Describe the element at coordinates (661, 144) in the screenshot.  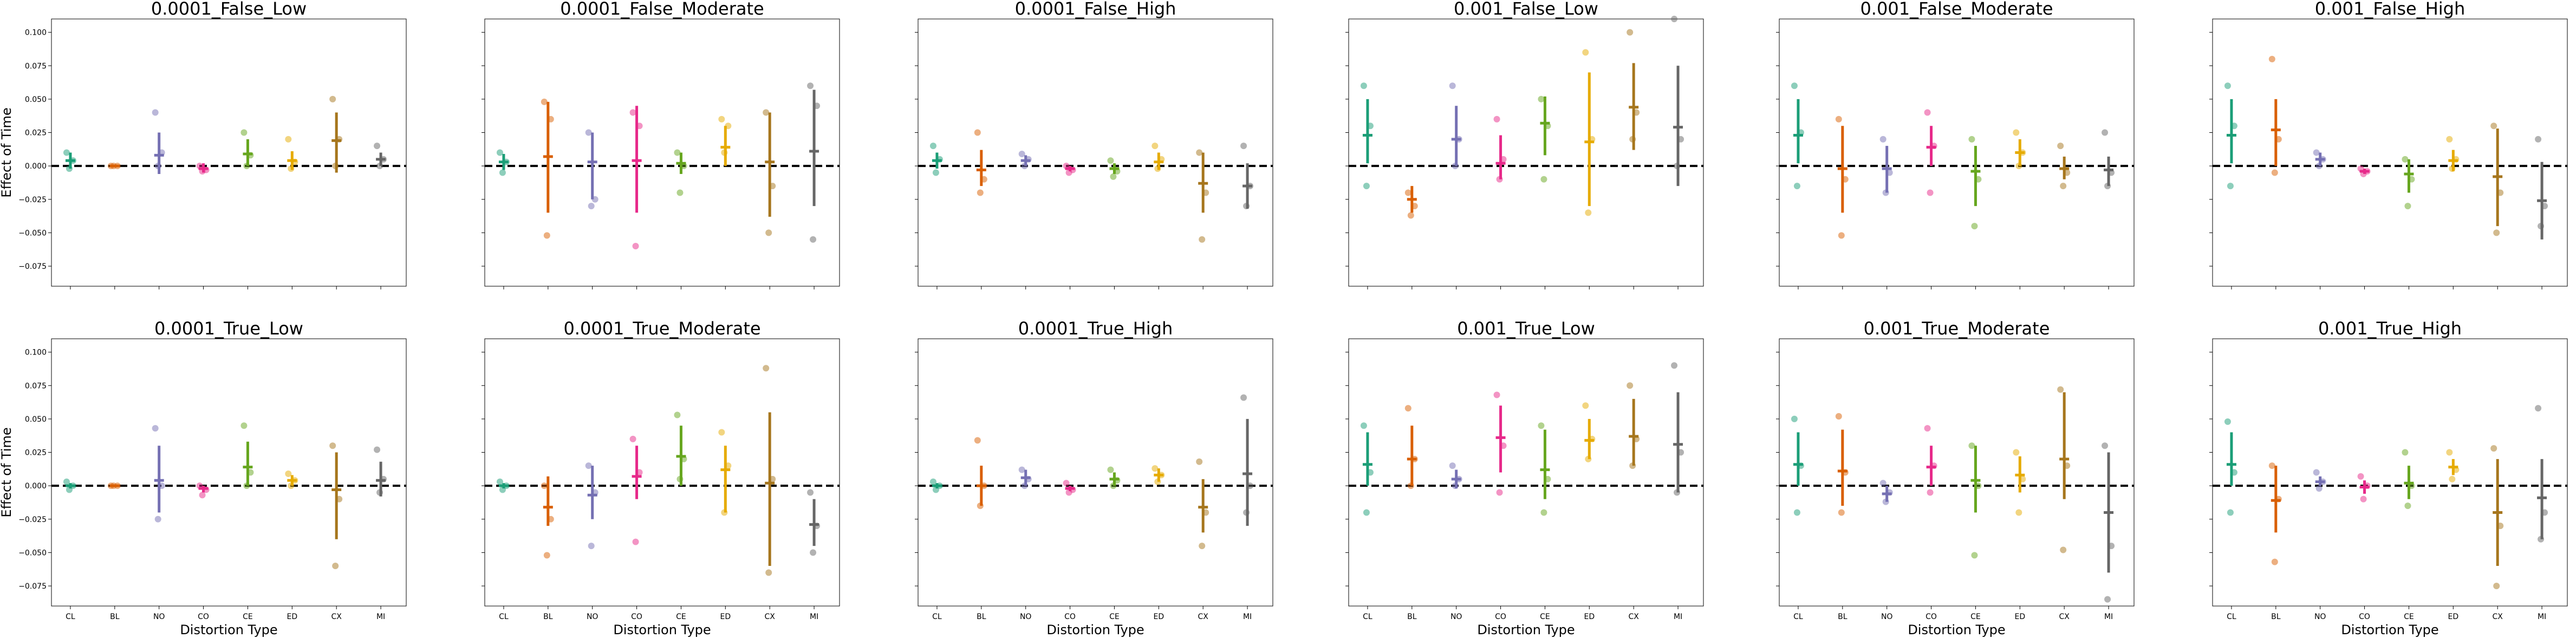
I see `subplot: 0.0001_False_Moderate` at that location.